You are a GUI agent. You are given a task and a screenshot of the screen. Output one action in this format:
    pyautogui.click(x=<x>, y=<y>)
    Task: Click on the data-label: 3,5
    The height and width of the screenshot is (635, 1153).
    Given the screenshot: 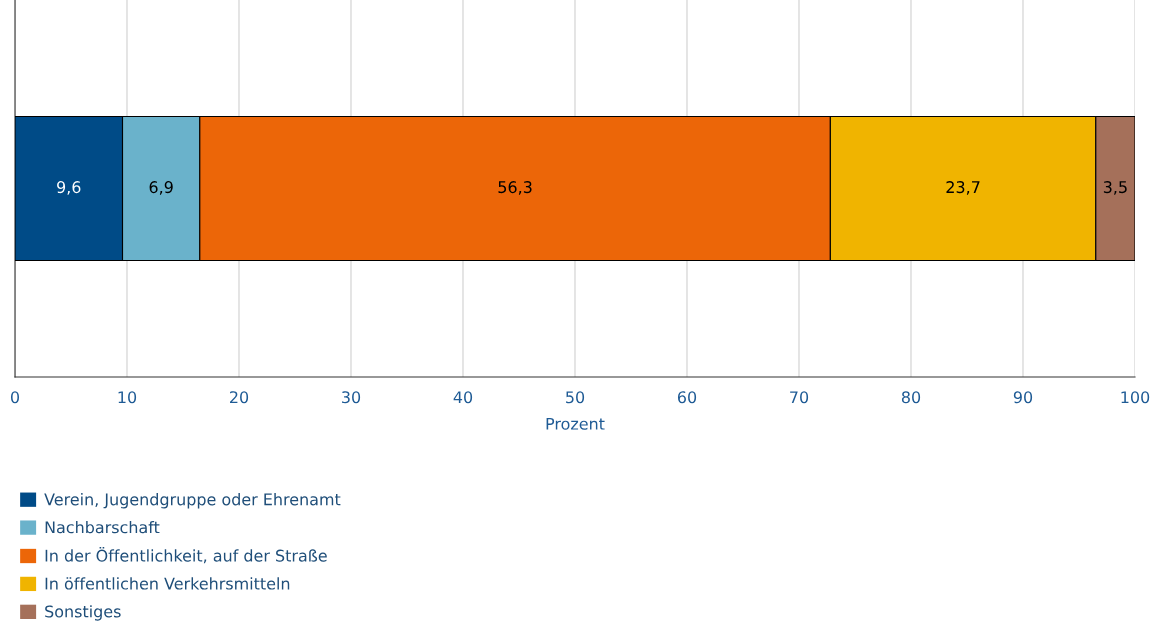 What is the action you would take?
    pyautogui.click(x=1115, y=188)
    